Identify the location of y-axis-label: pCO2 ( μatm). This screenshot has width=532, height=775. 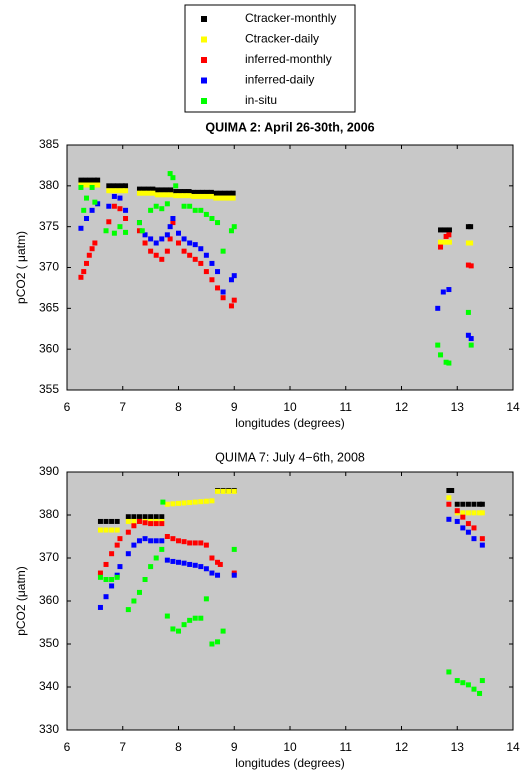
(21, 267).